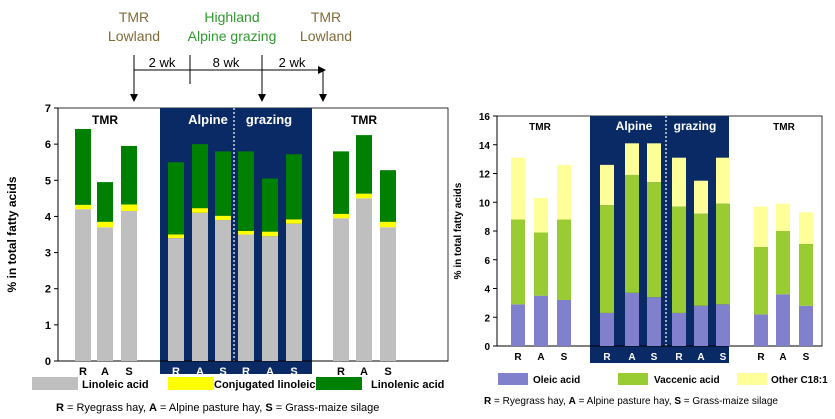 This screenshot has height=419, width=835. I want to click on duration-2: 8 wk, so click(226, 62).